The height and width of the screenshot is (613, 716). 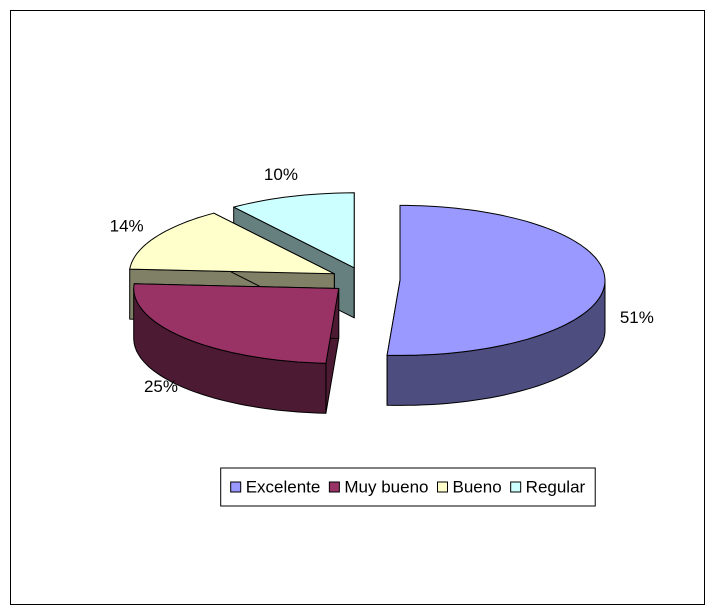 I want to click on legend: Excelente Muy bueno Bueno Regular, so click(x=408, y=487).